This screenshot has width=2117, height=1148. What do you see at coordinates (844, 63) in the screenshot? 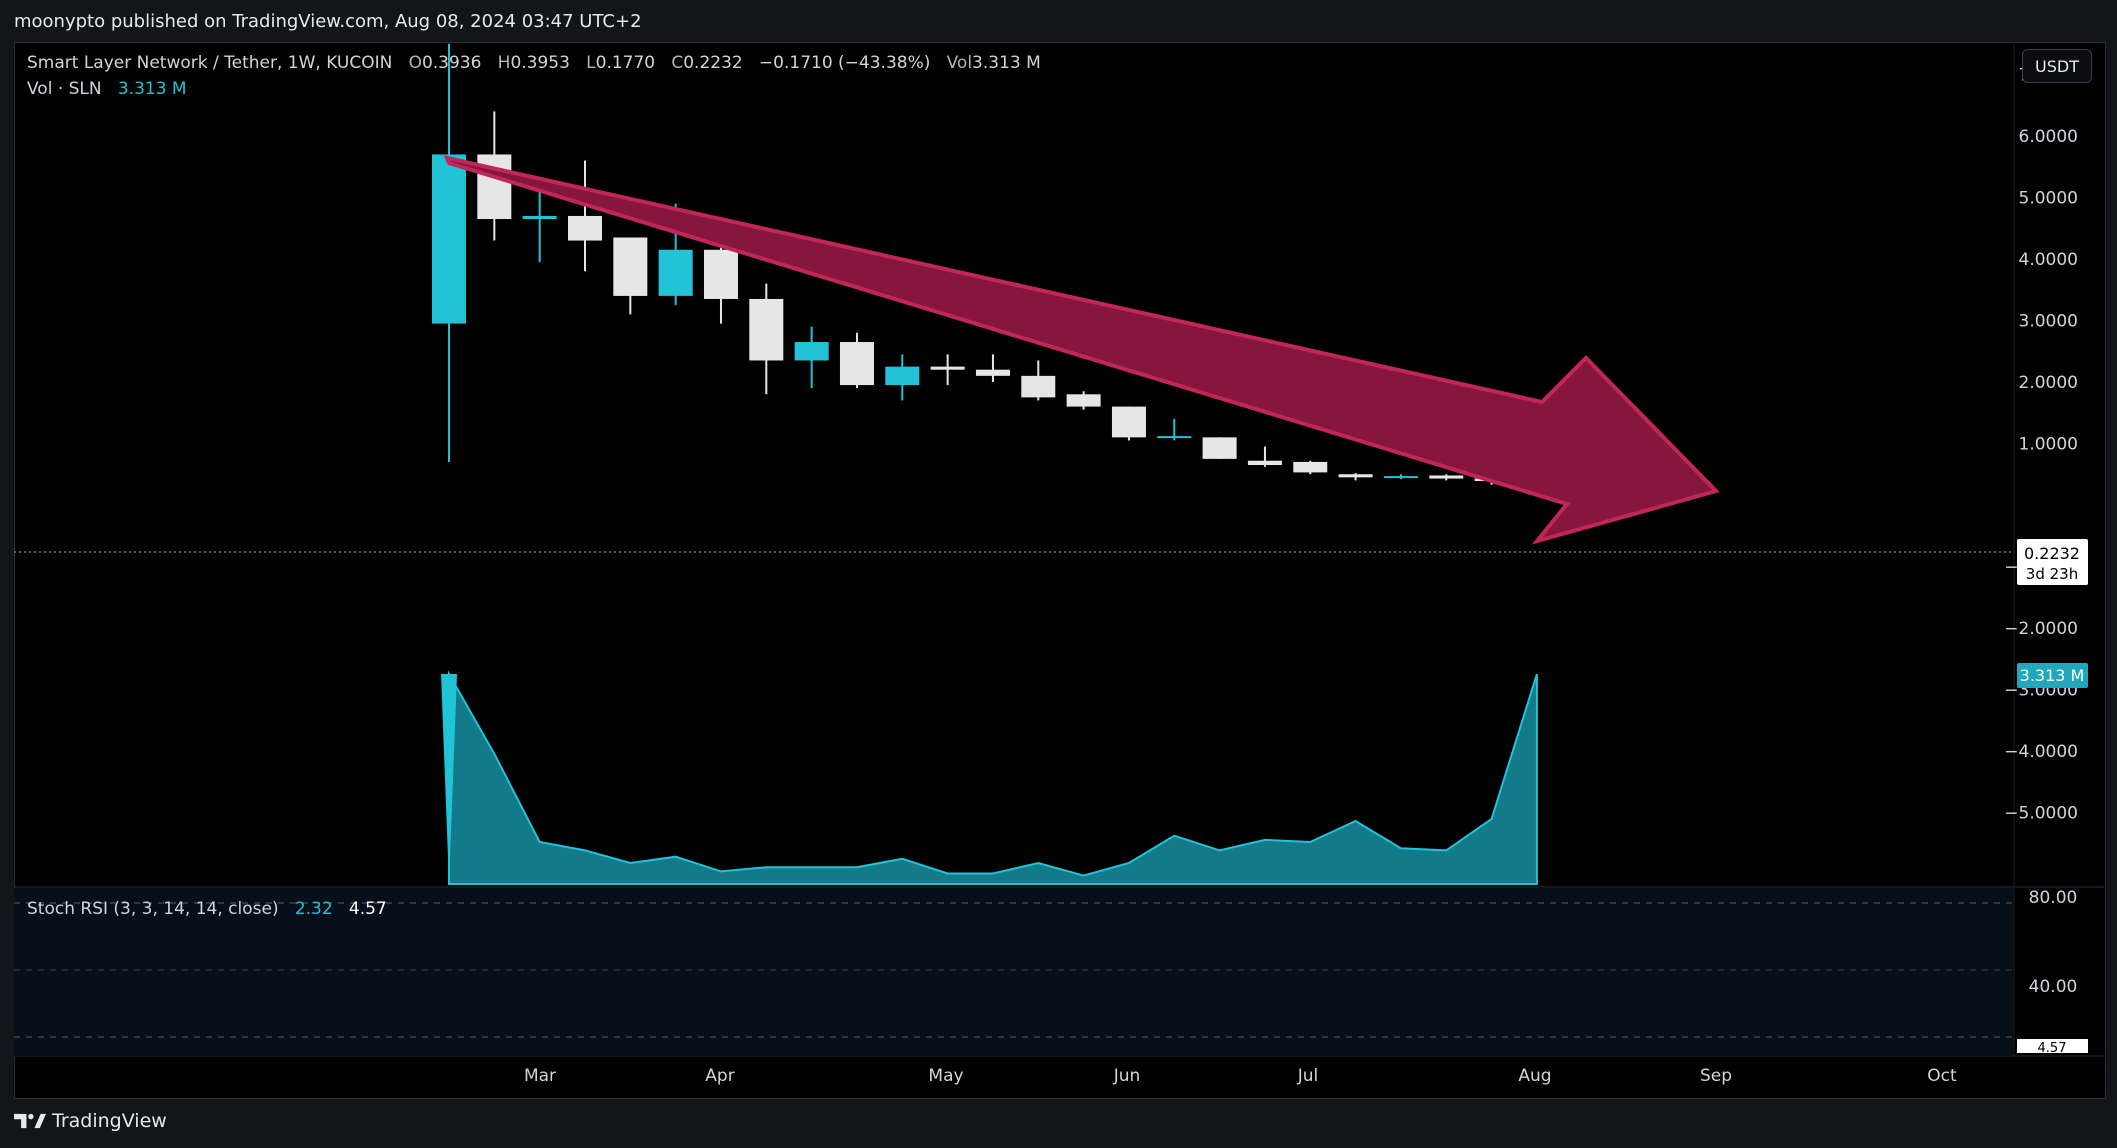
I see `change-value: −0.1710 (−43.38%)` at bounding box center [844, 63].